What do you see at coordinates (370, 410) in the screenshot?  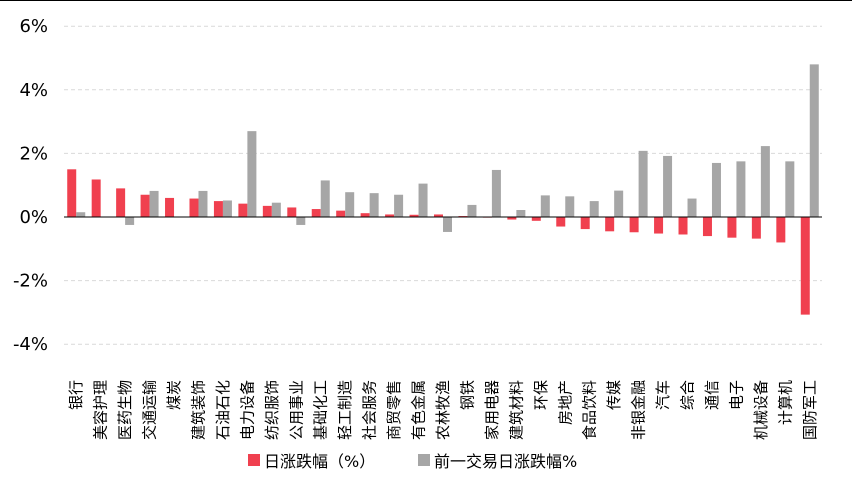 I see `category-label: 社会服务` at bounding box center [370, 410].